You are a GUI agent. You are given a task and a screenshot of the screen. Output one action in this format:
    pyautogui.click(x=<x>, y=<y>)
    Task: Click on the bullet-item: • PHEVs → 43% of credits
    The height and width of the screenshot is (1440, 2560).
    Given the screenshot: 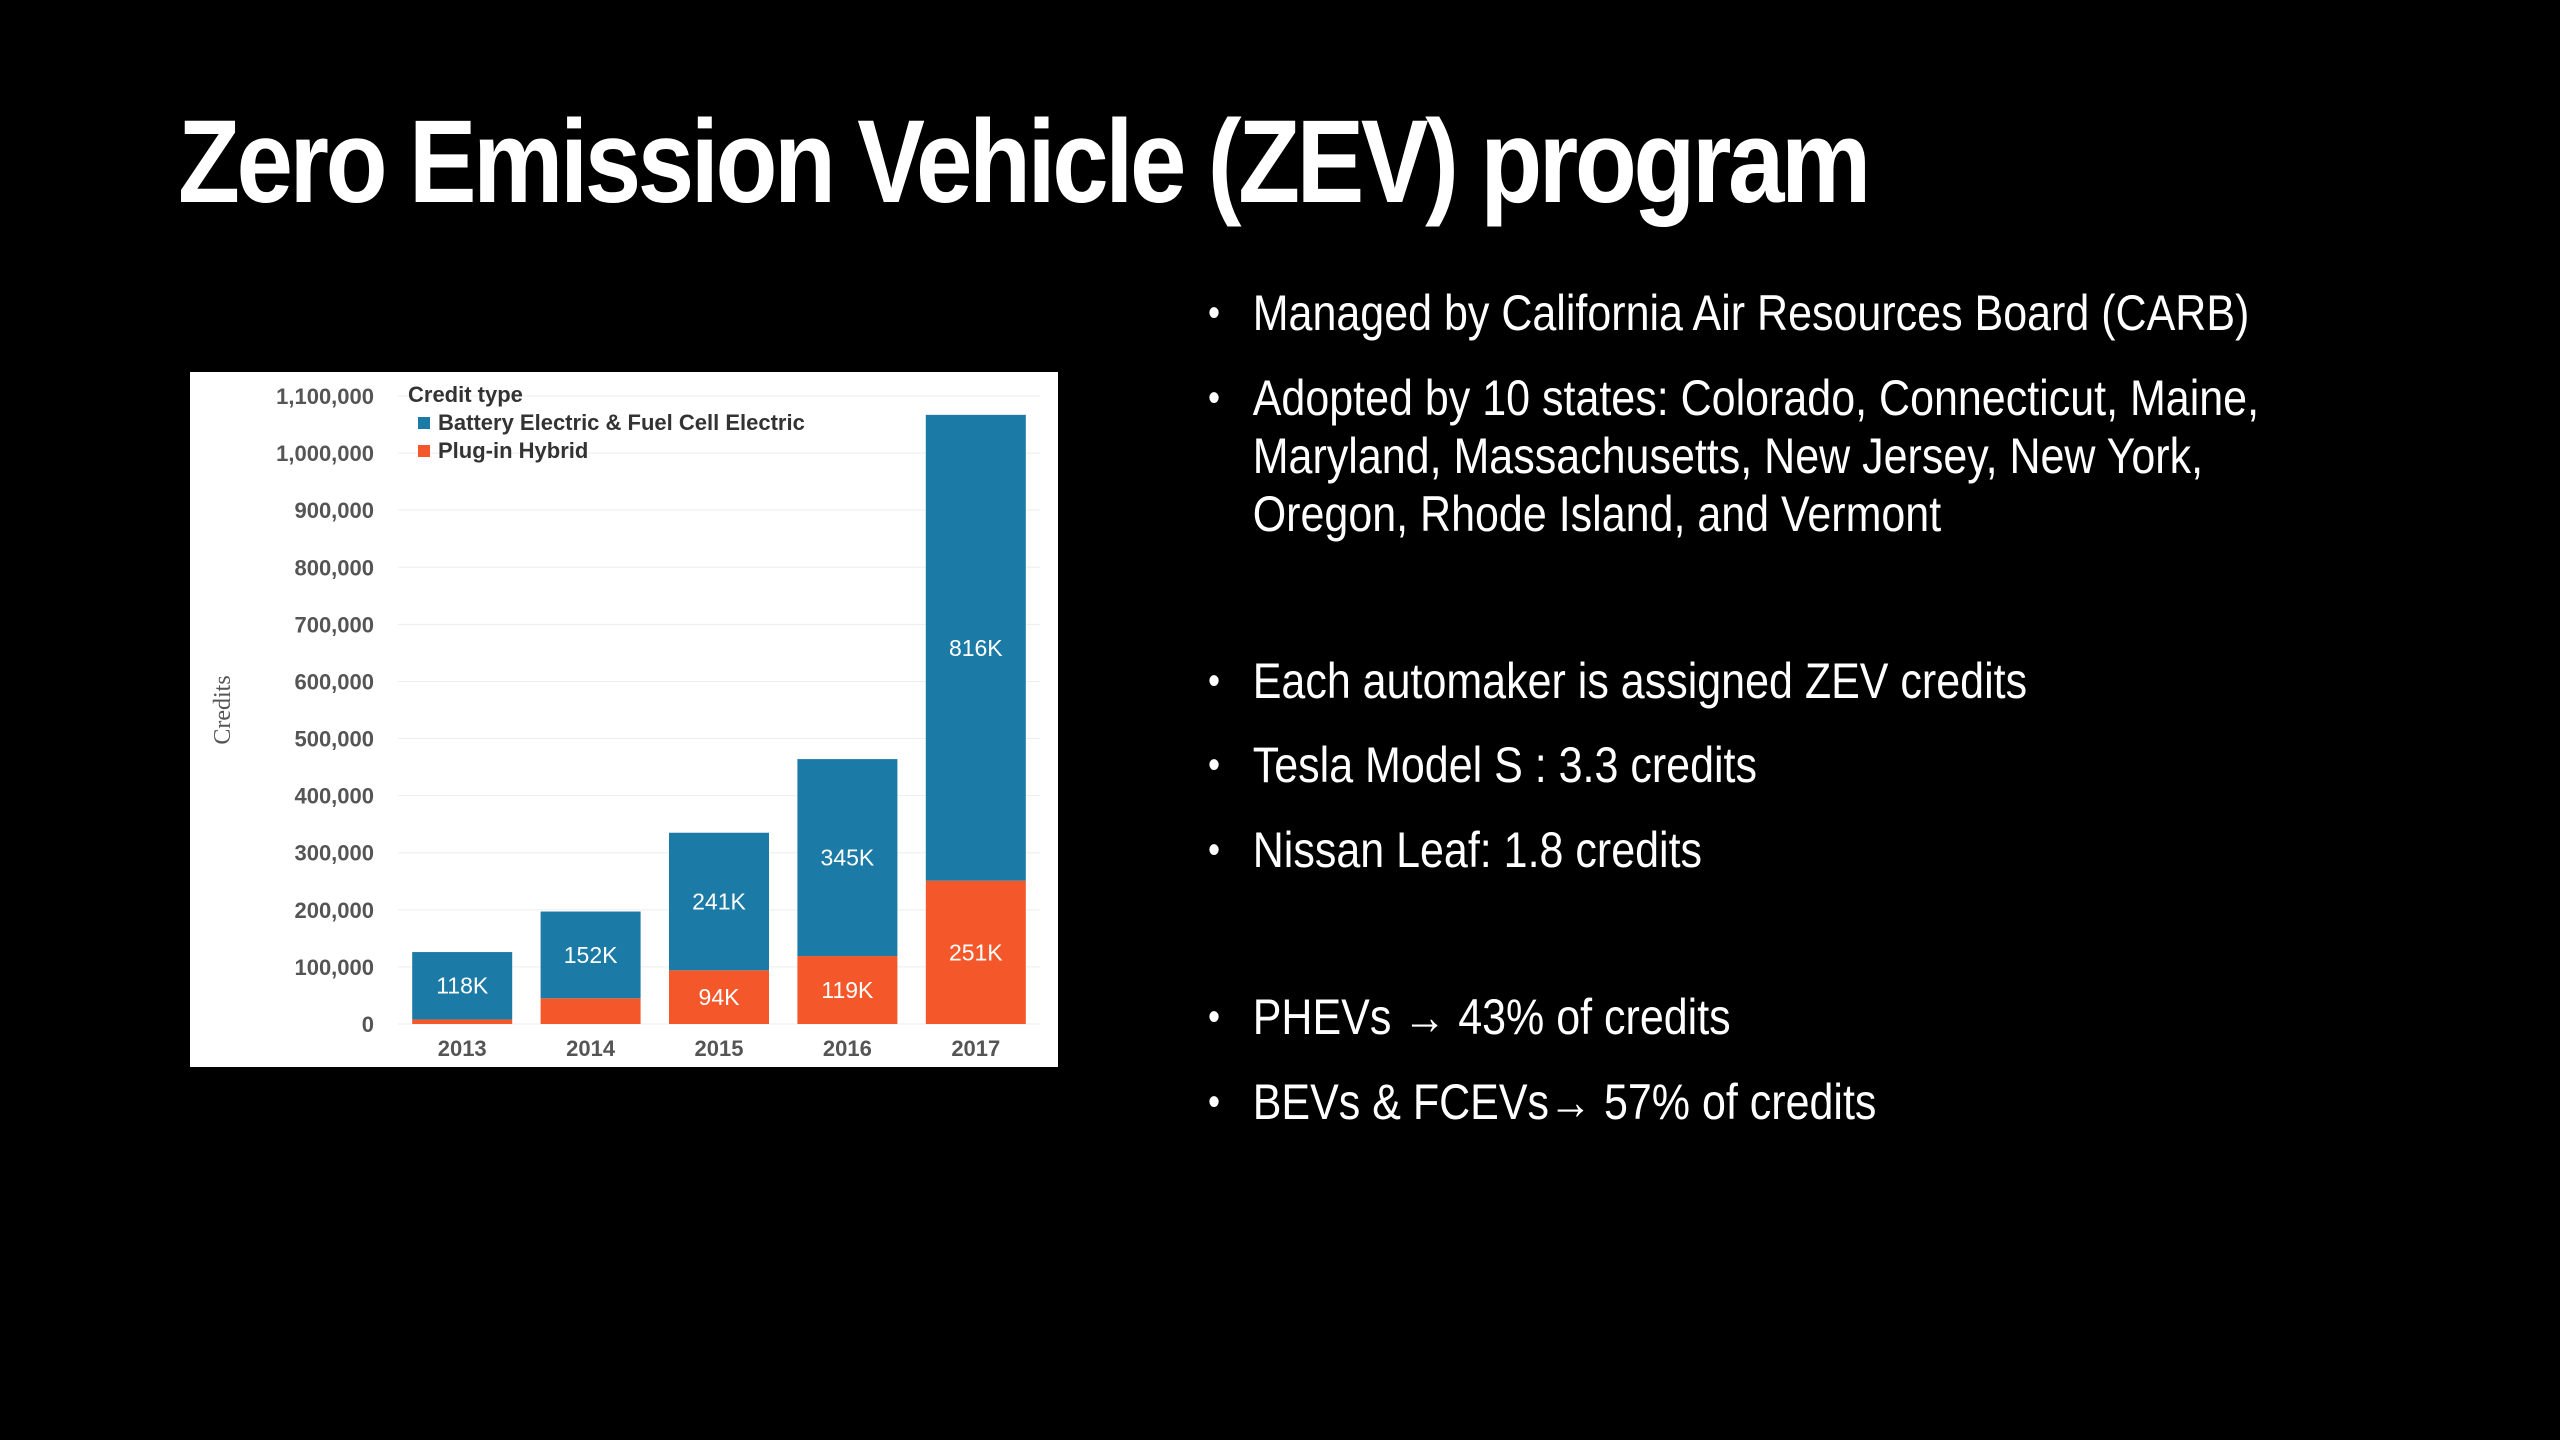 What is the action you would take?
    pyautogui.click(x=1861, y=1017)
    